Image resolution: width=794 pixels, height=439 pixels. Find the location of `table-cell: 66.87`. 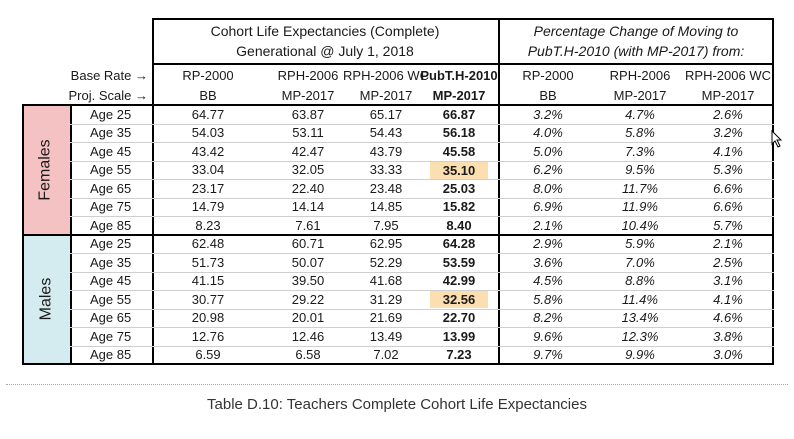

table-cell: 66.87 is located at coordinates (459, 114).